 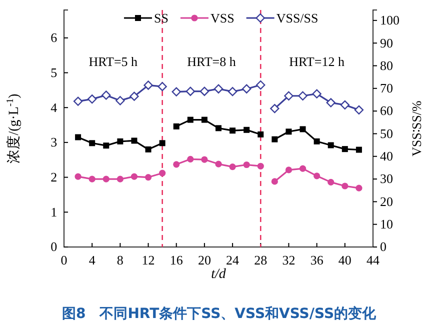 I want to click on annotation: HRT=8 h, so click(x=211, y=61).